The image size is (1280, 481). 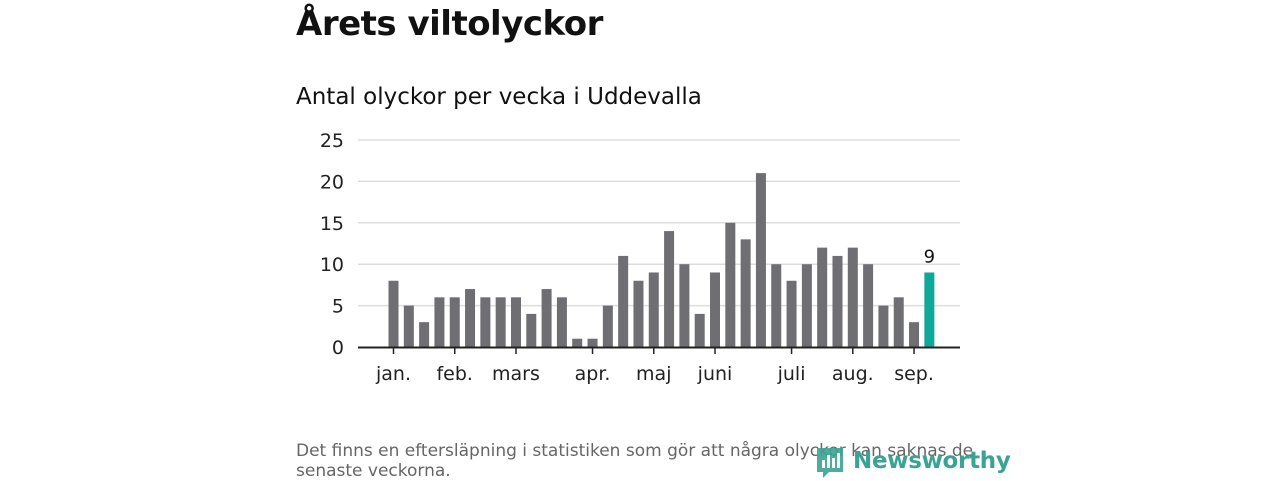 I want to click on x-tick-label: juni, so click(x=715, y=374).